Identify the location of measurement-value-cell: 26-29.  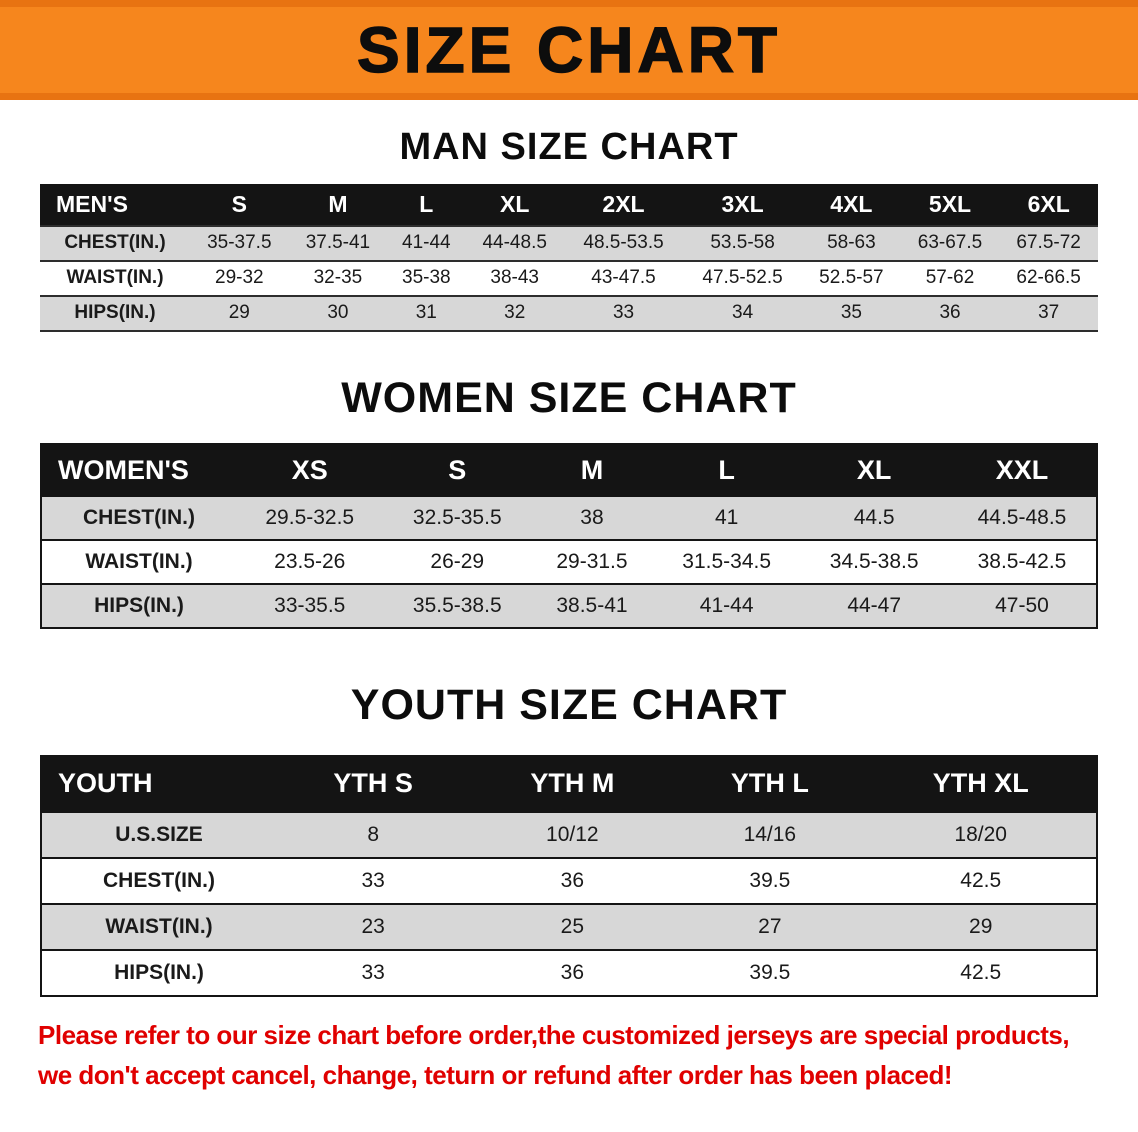
(457, 562).